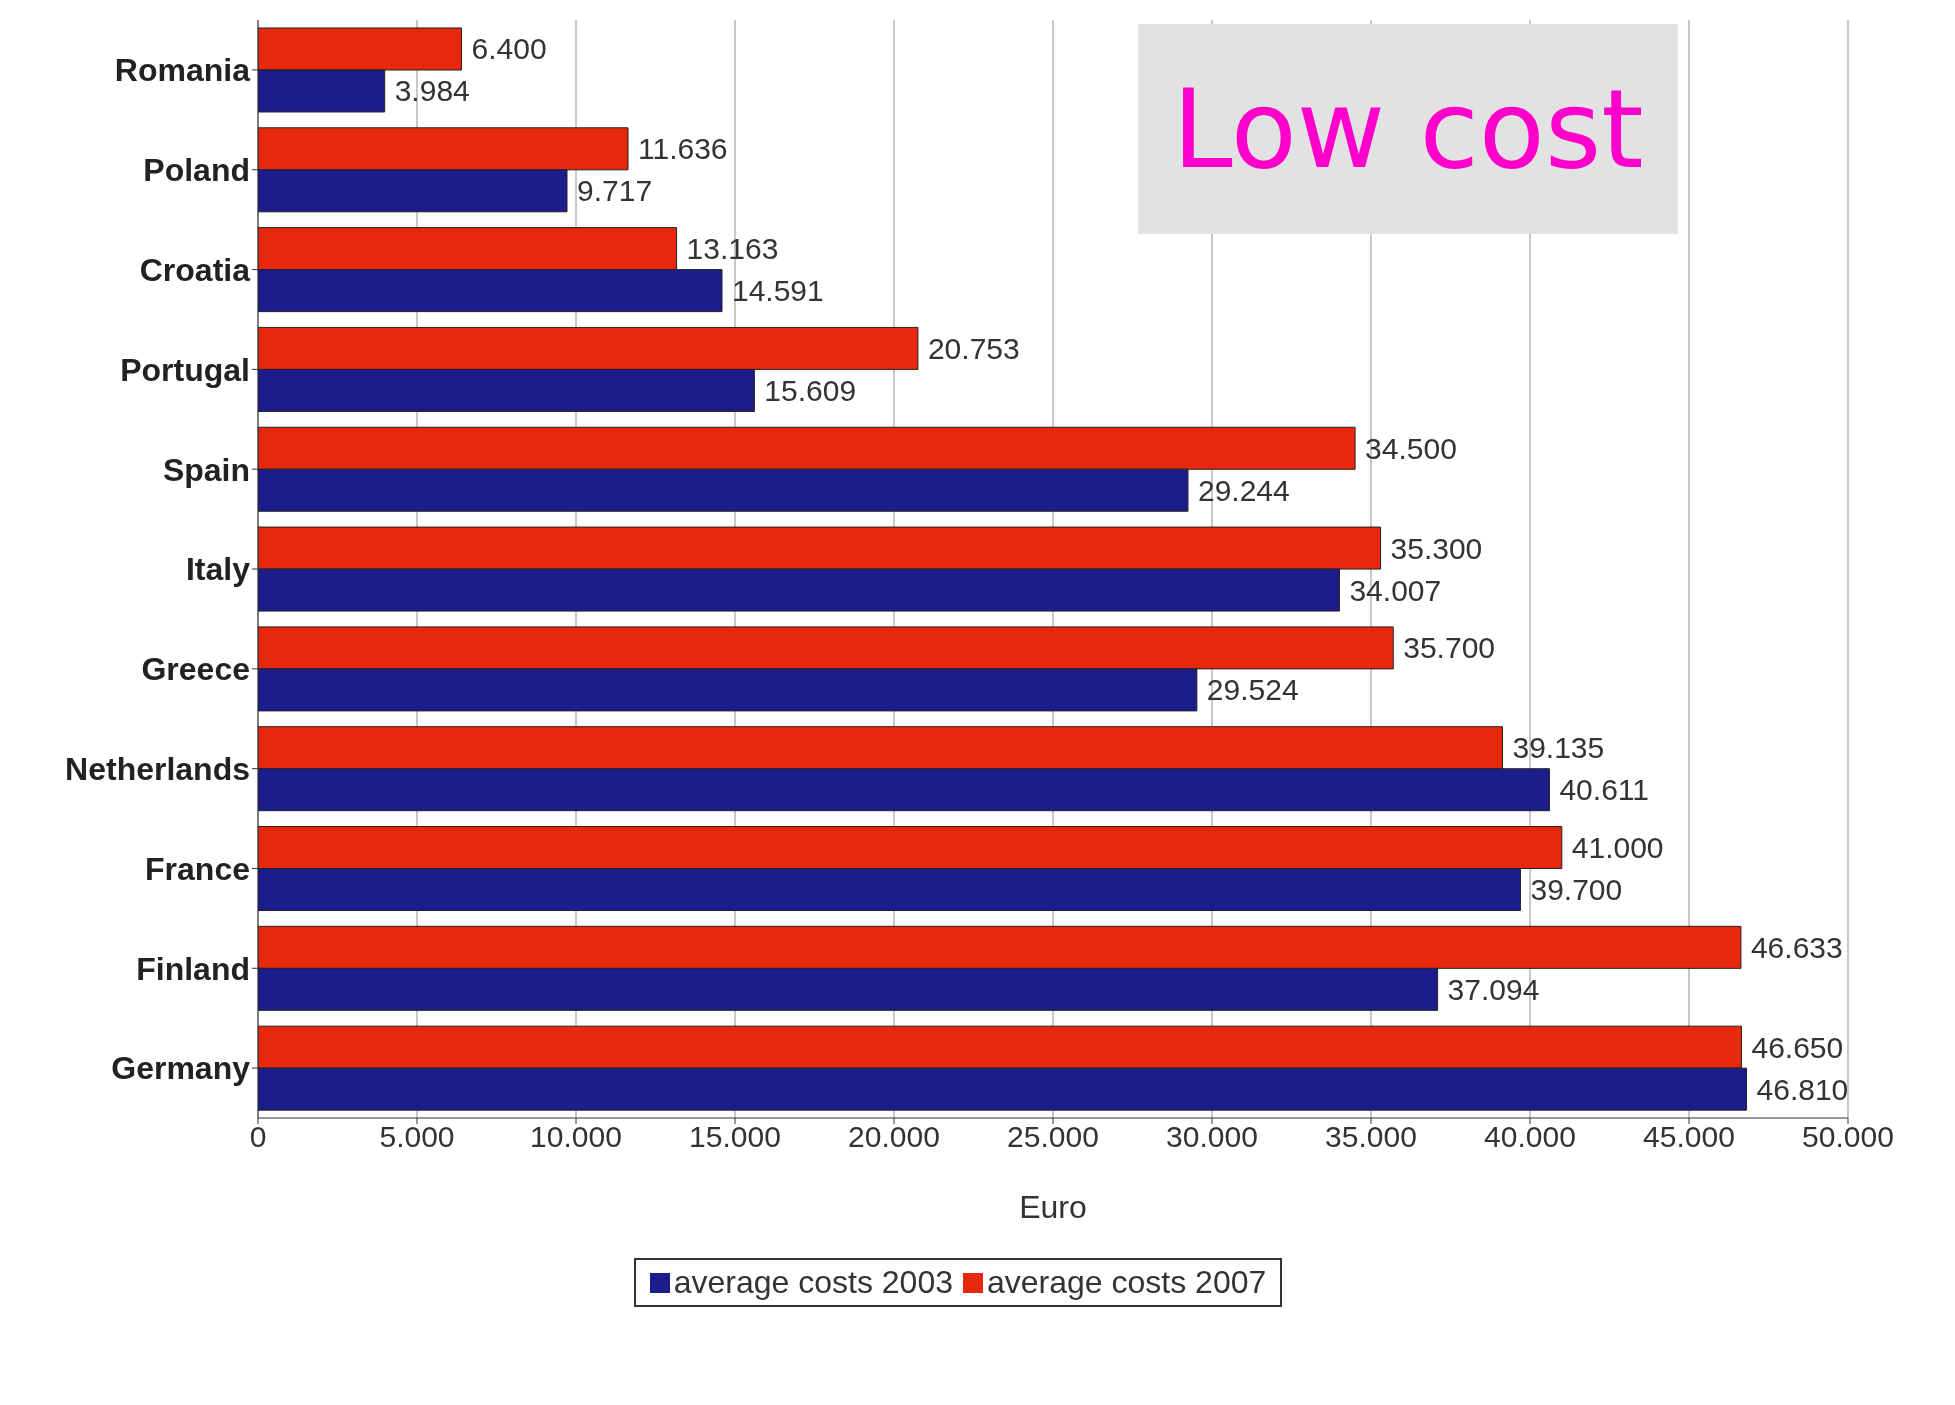  Describe the element at coordinates (181, 1068) in the screenshot. I see `y-tick-label: Germany` at that location.